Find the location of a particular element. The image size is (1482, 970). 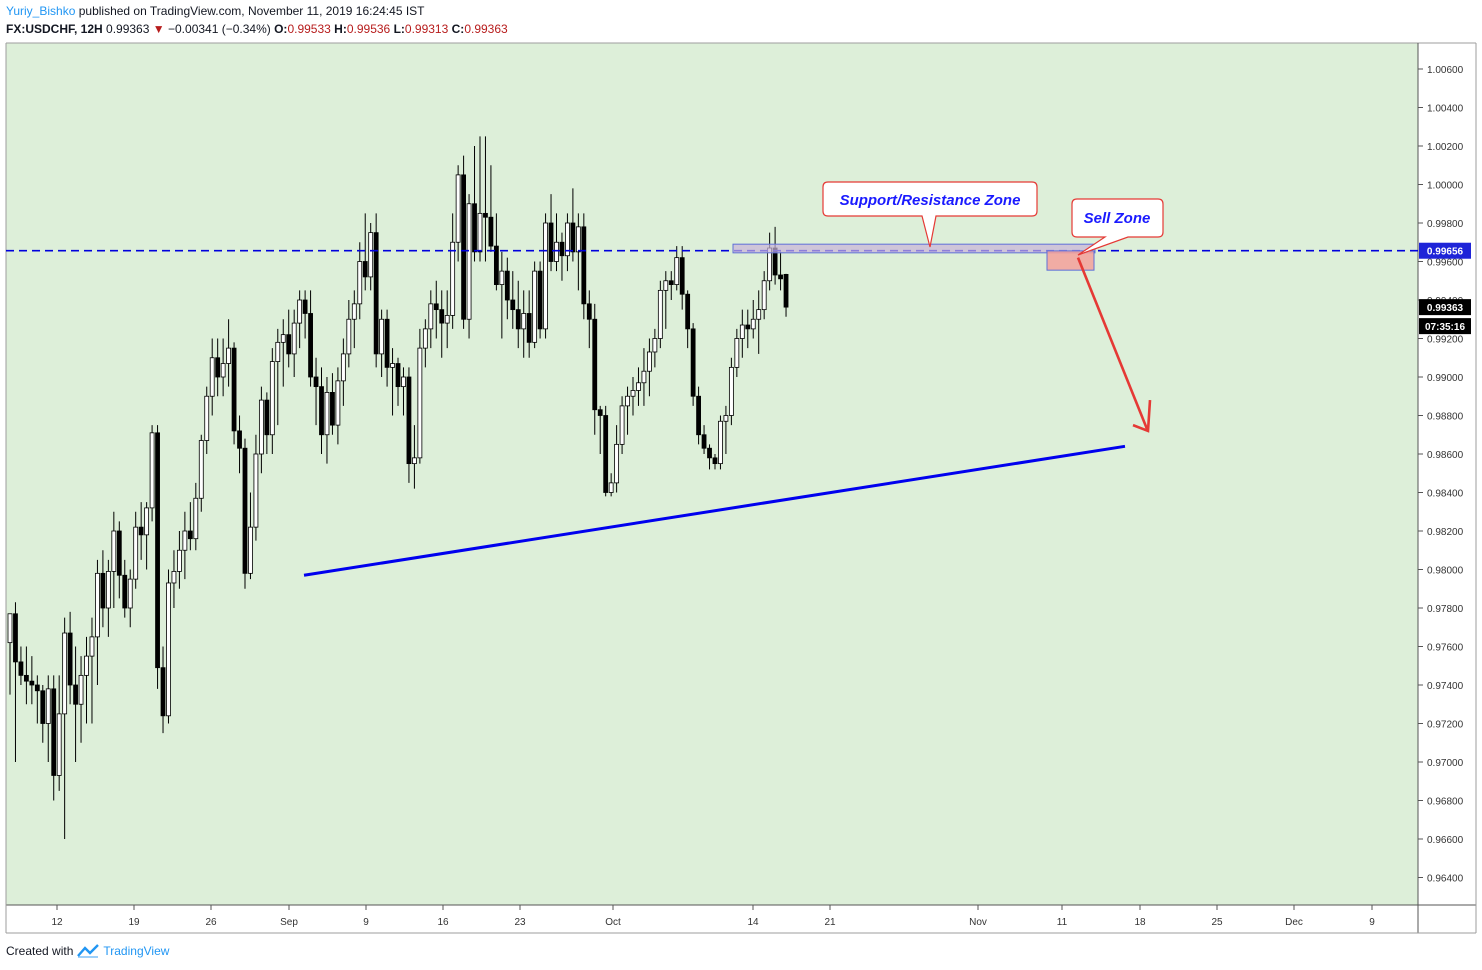

price-tag-label: 07:35:16 is located at coordinates (1445, 327).